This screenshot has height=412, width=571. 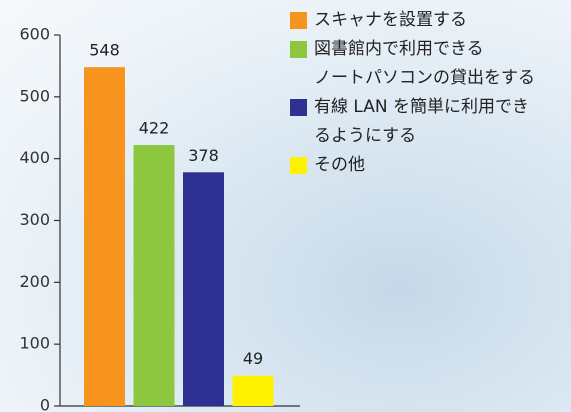 What do you see at coordinates (34, 219) in the screenshot?
I see `y-tick-label: 300` at bounding box center [34, 219].